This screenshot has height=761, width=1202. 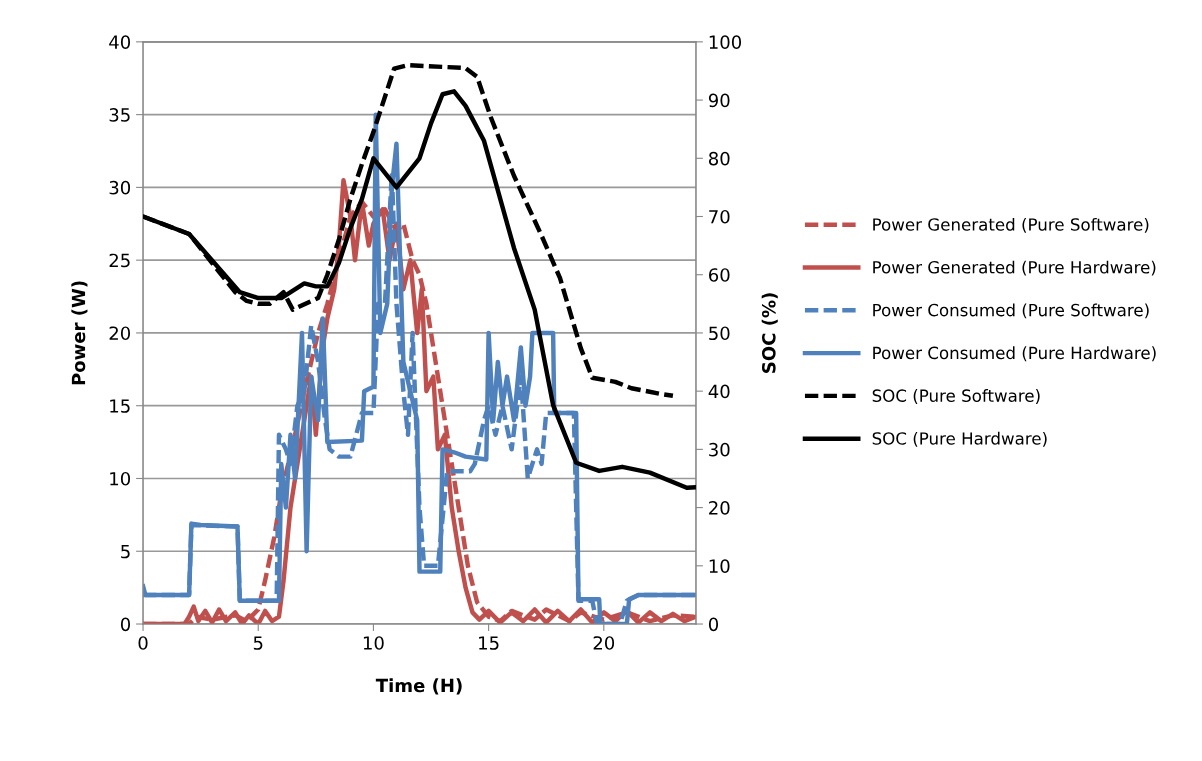 What do you see at coordinates (719, 100) in the screenshot?
I see `y2-tick-label: 90` at bounding box center [719, 100].